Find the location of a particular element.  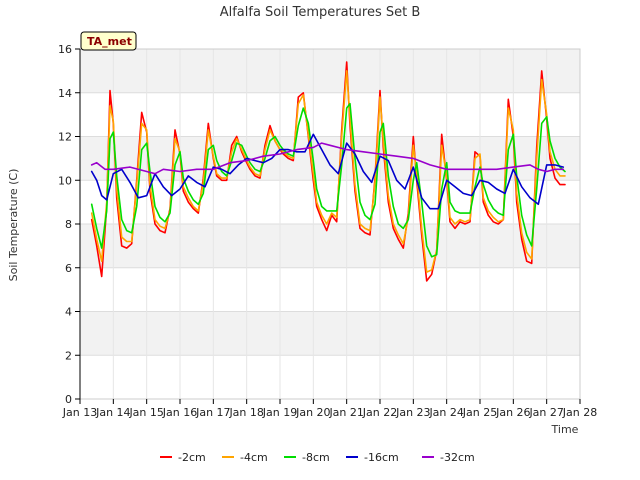

chart-title: Alfalfa Soil Temperatures Set B is located at coordinates (320, 12).